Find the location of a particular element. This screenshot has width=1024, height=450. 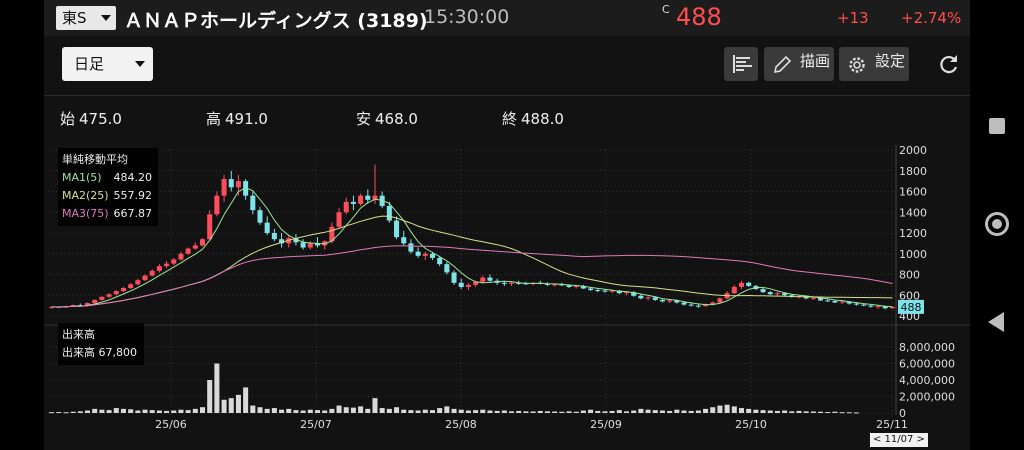

chevron-down-icon is located at coordinates (106, 18).